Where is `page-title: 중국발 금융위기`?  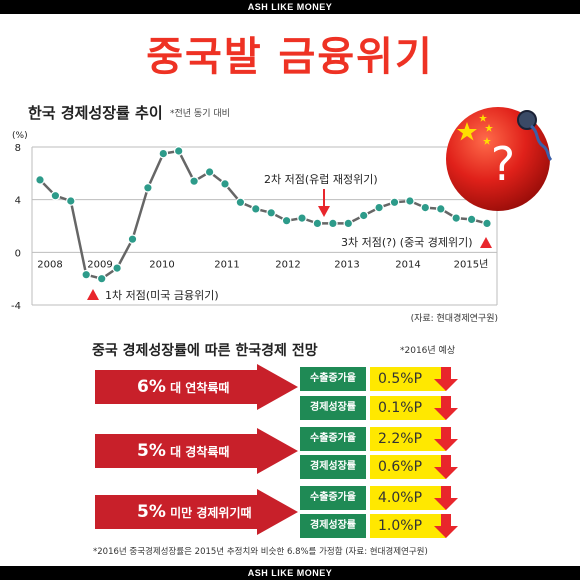 page-title: 중국발 금융위기 is located at coordinates (290, 57).